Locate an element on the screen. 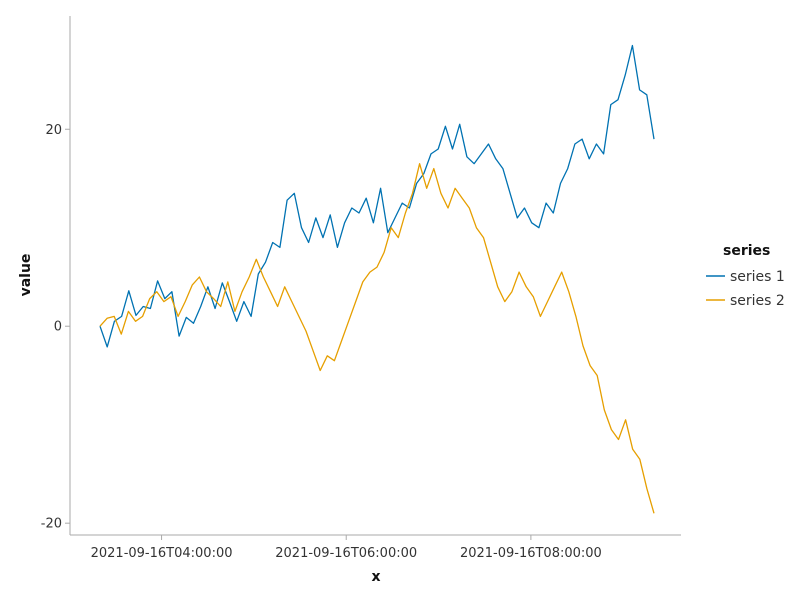 Image resolution: width=800 pixels, height=600 pixels. y-tick-label: -20 is located at coordinates (51, 524).